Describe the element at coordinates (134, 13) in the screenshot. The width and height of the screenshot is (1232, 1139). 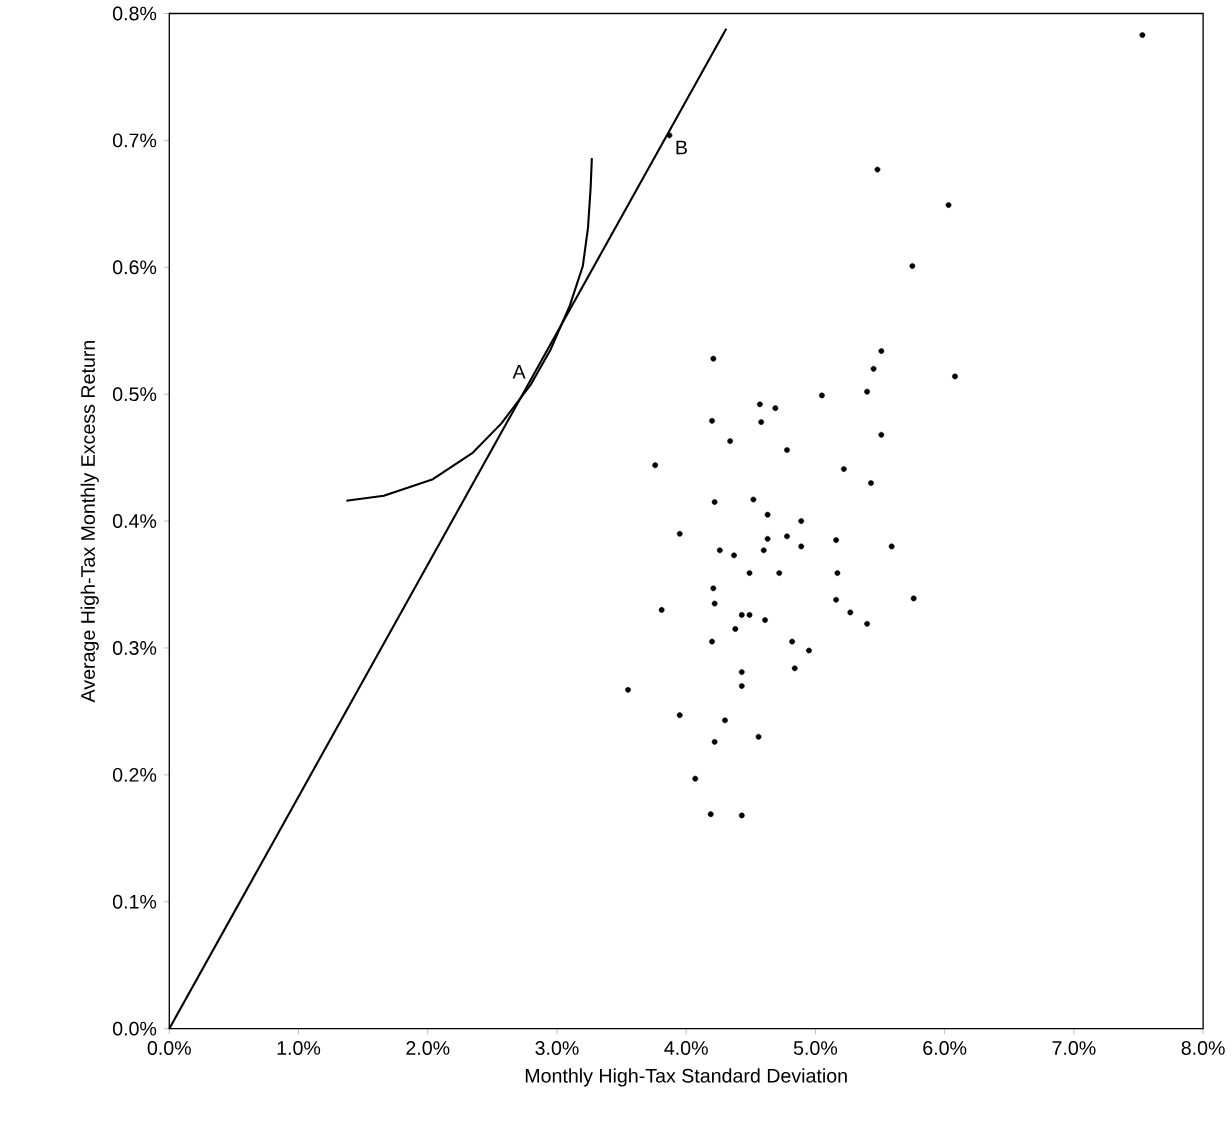
I see `y-tick-label: 0.8%` at that location.